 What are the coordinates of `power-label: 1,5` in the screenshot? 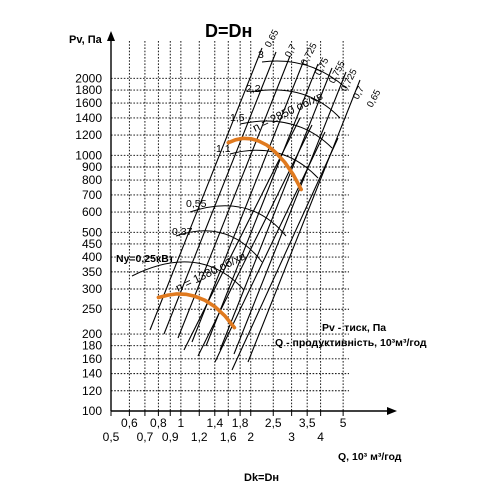 It's located at (237, 118).